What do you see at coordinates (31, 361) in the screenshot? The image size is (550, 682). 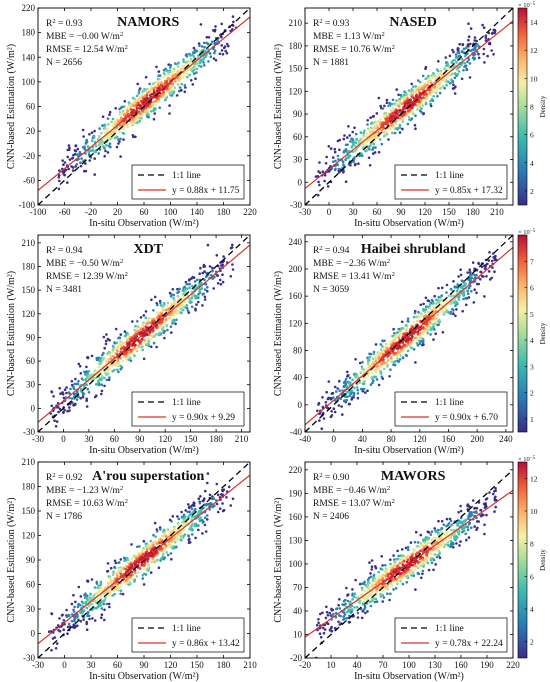 I see `y-tick-label: 60` at bounding box center [31, 361].